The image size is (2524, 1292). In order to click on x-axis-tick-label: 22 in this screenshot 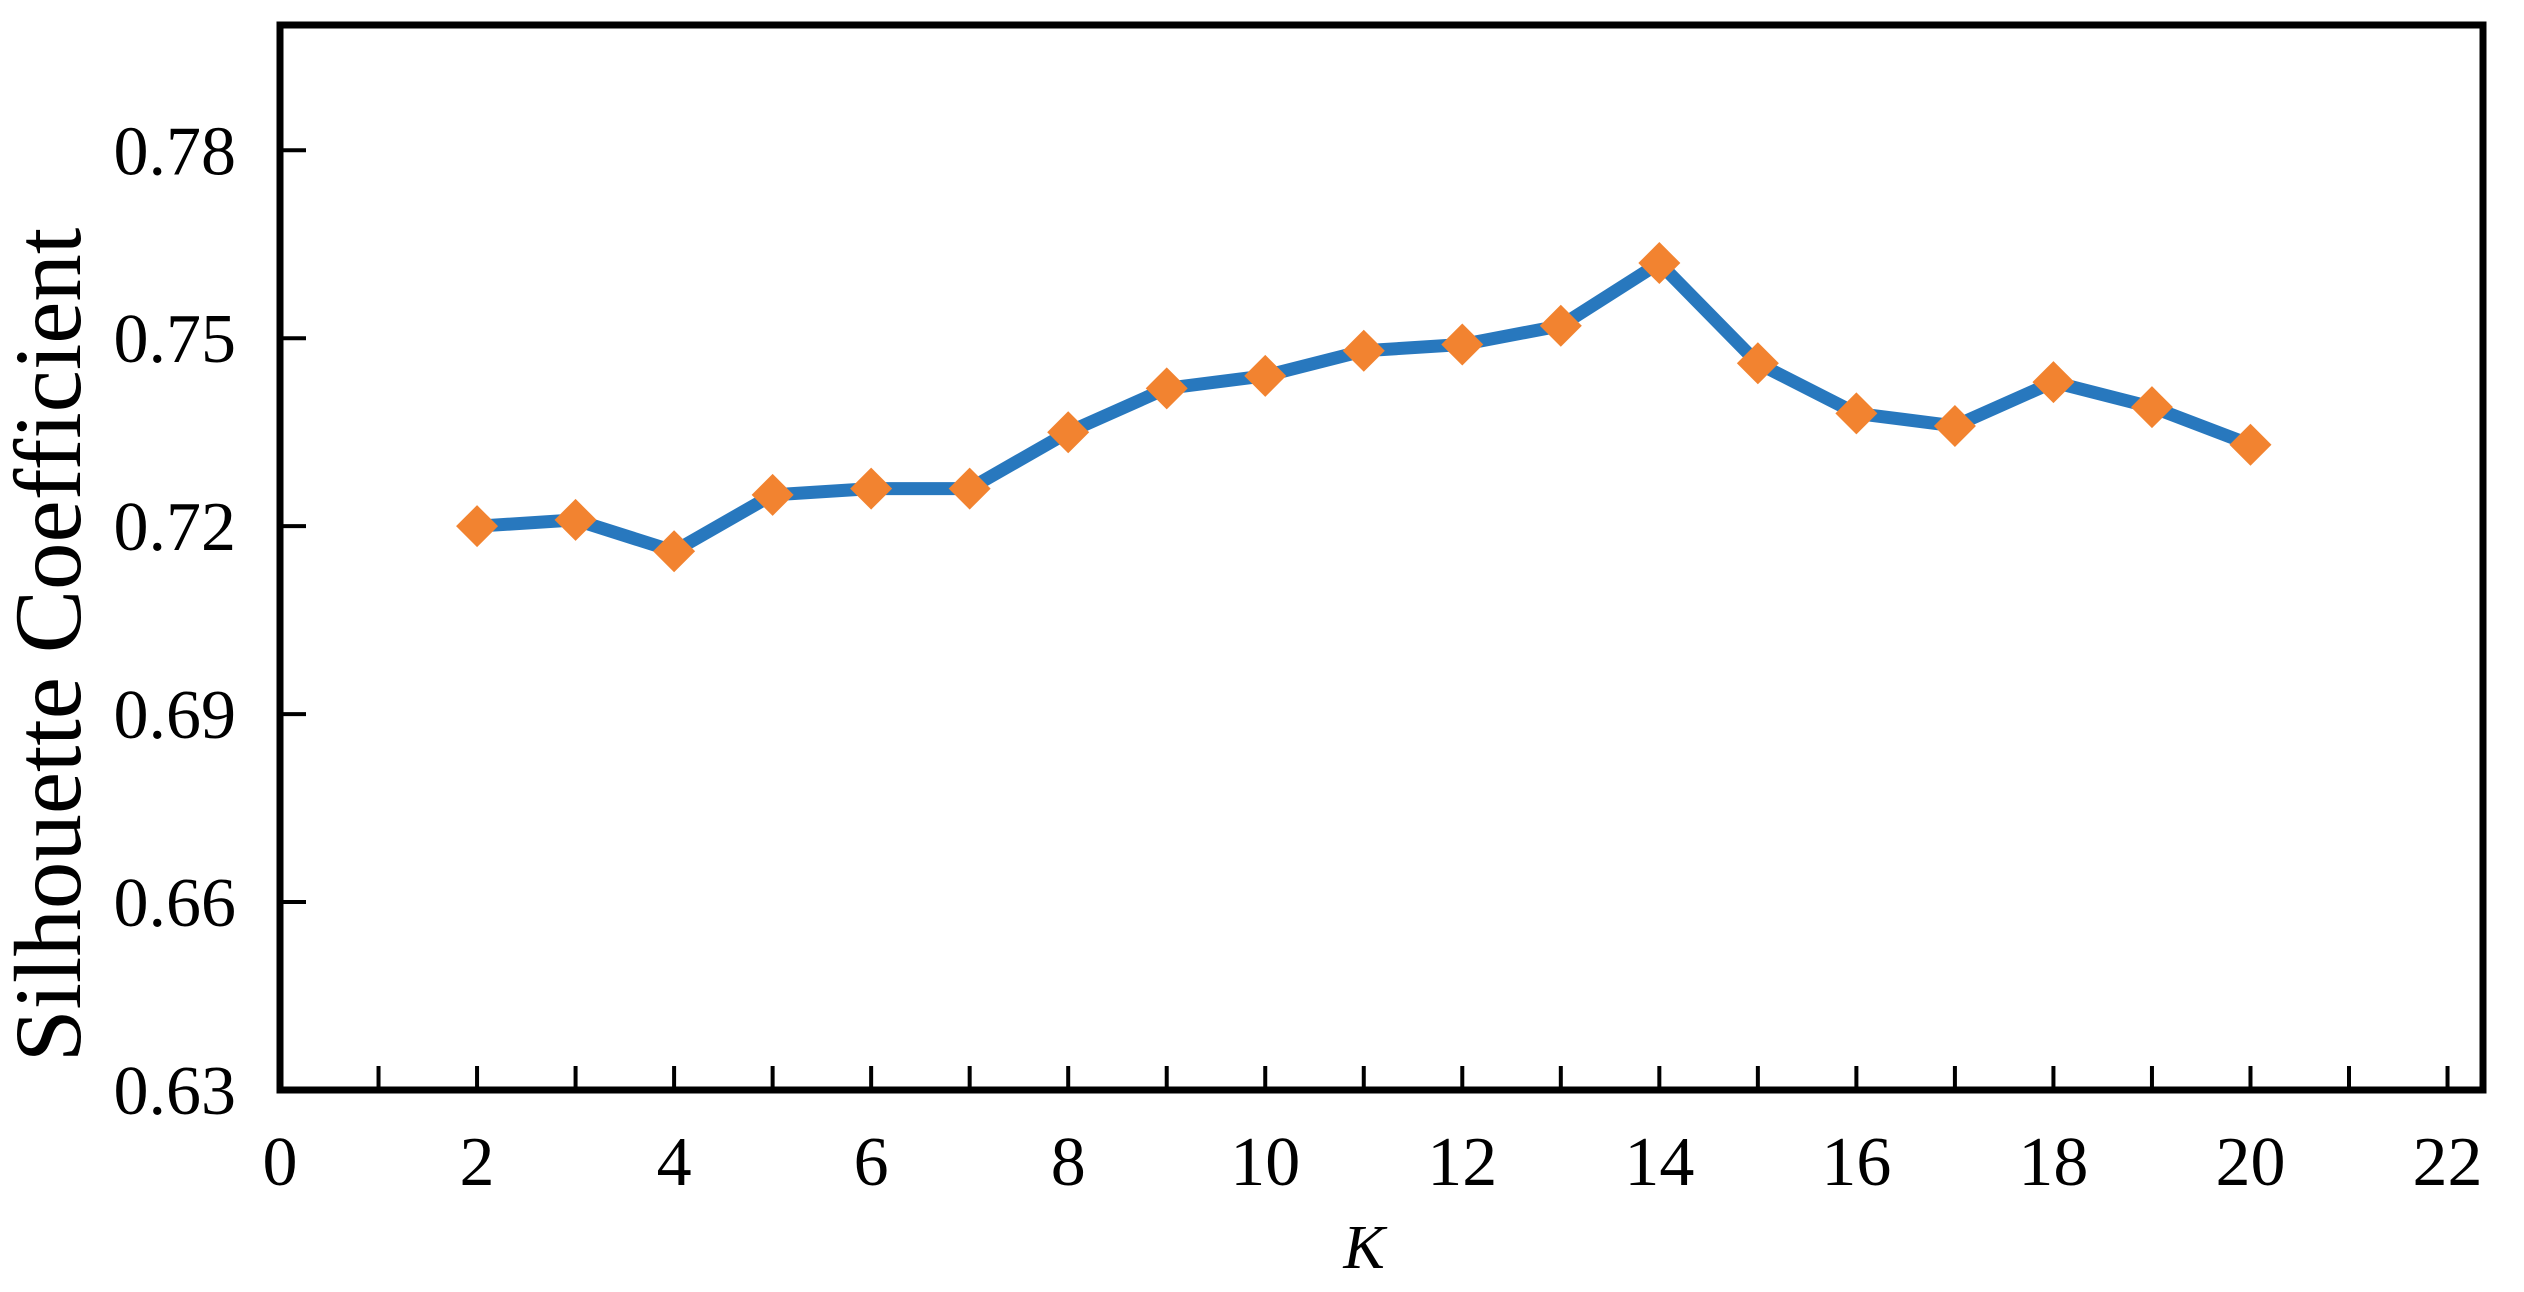, I will do `click(2448, 1162)`.